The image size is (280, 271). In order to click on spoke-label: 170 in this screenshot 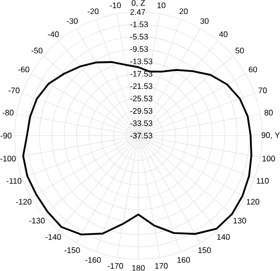, I will do `click(161, 266)`.